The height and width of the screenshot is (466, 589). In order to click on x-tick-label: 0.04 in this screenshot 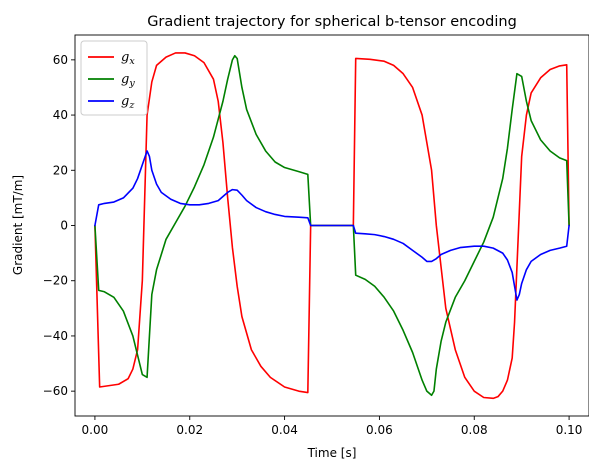, I will do `click(284, 430)`.